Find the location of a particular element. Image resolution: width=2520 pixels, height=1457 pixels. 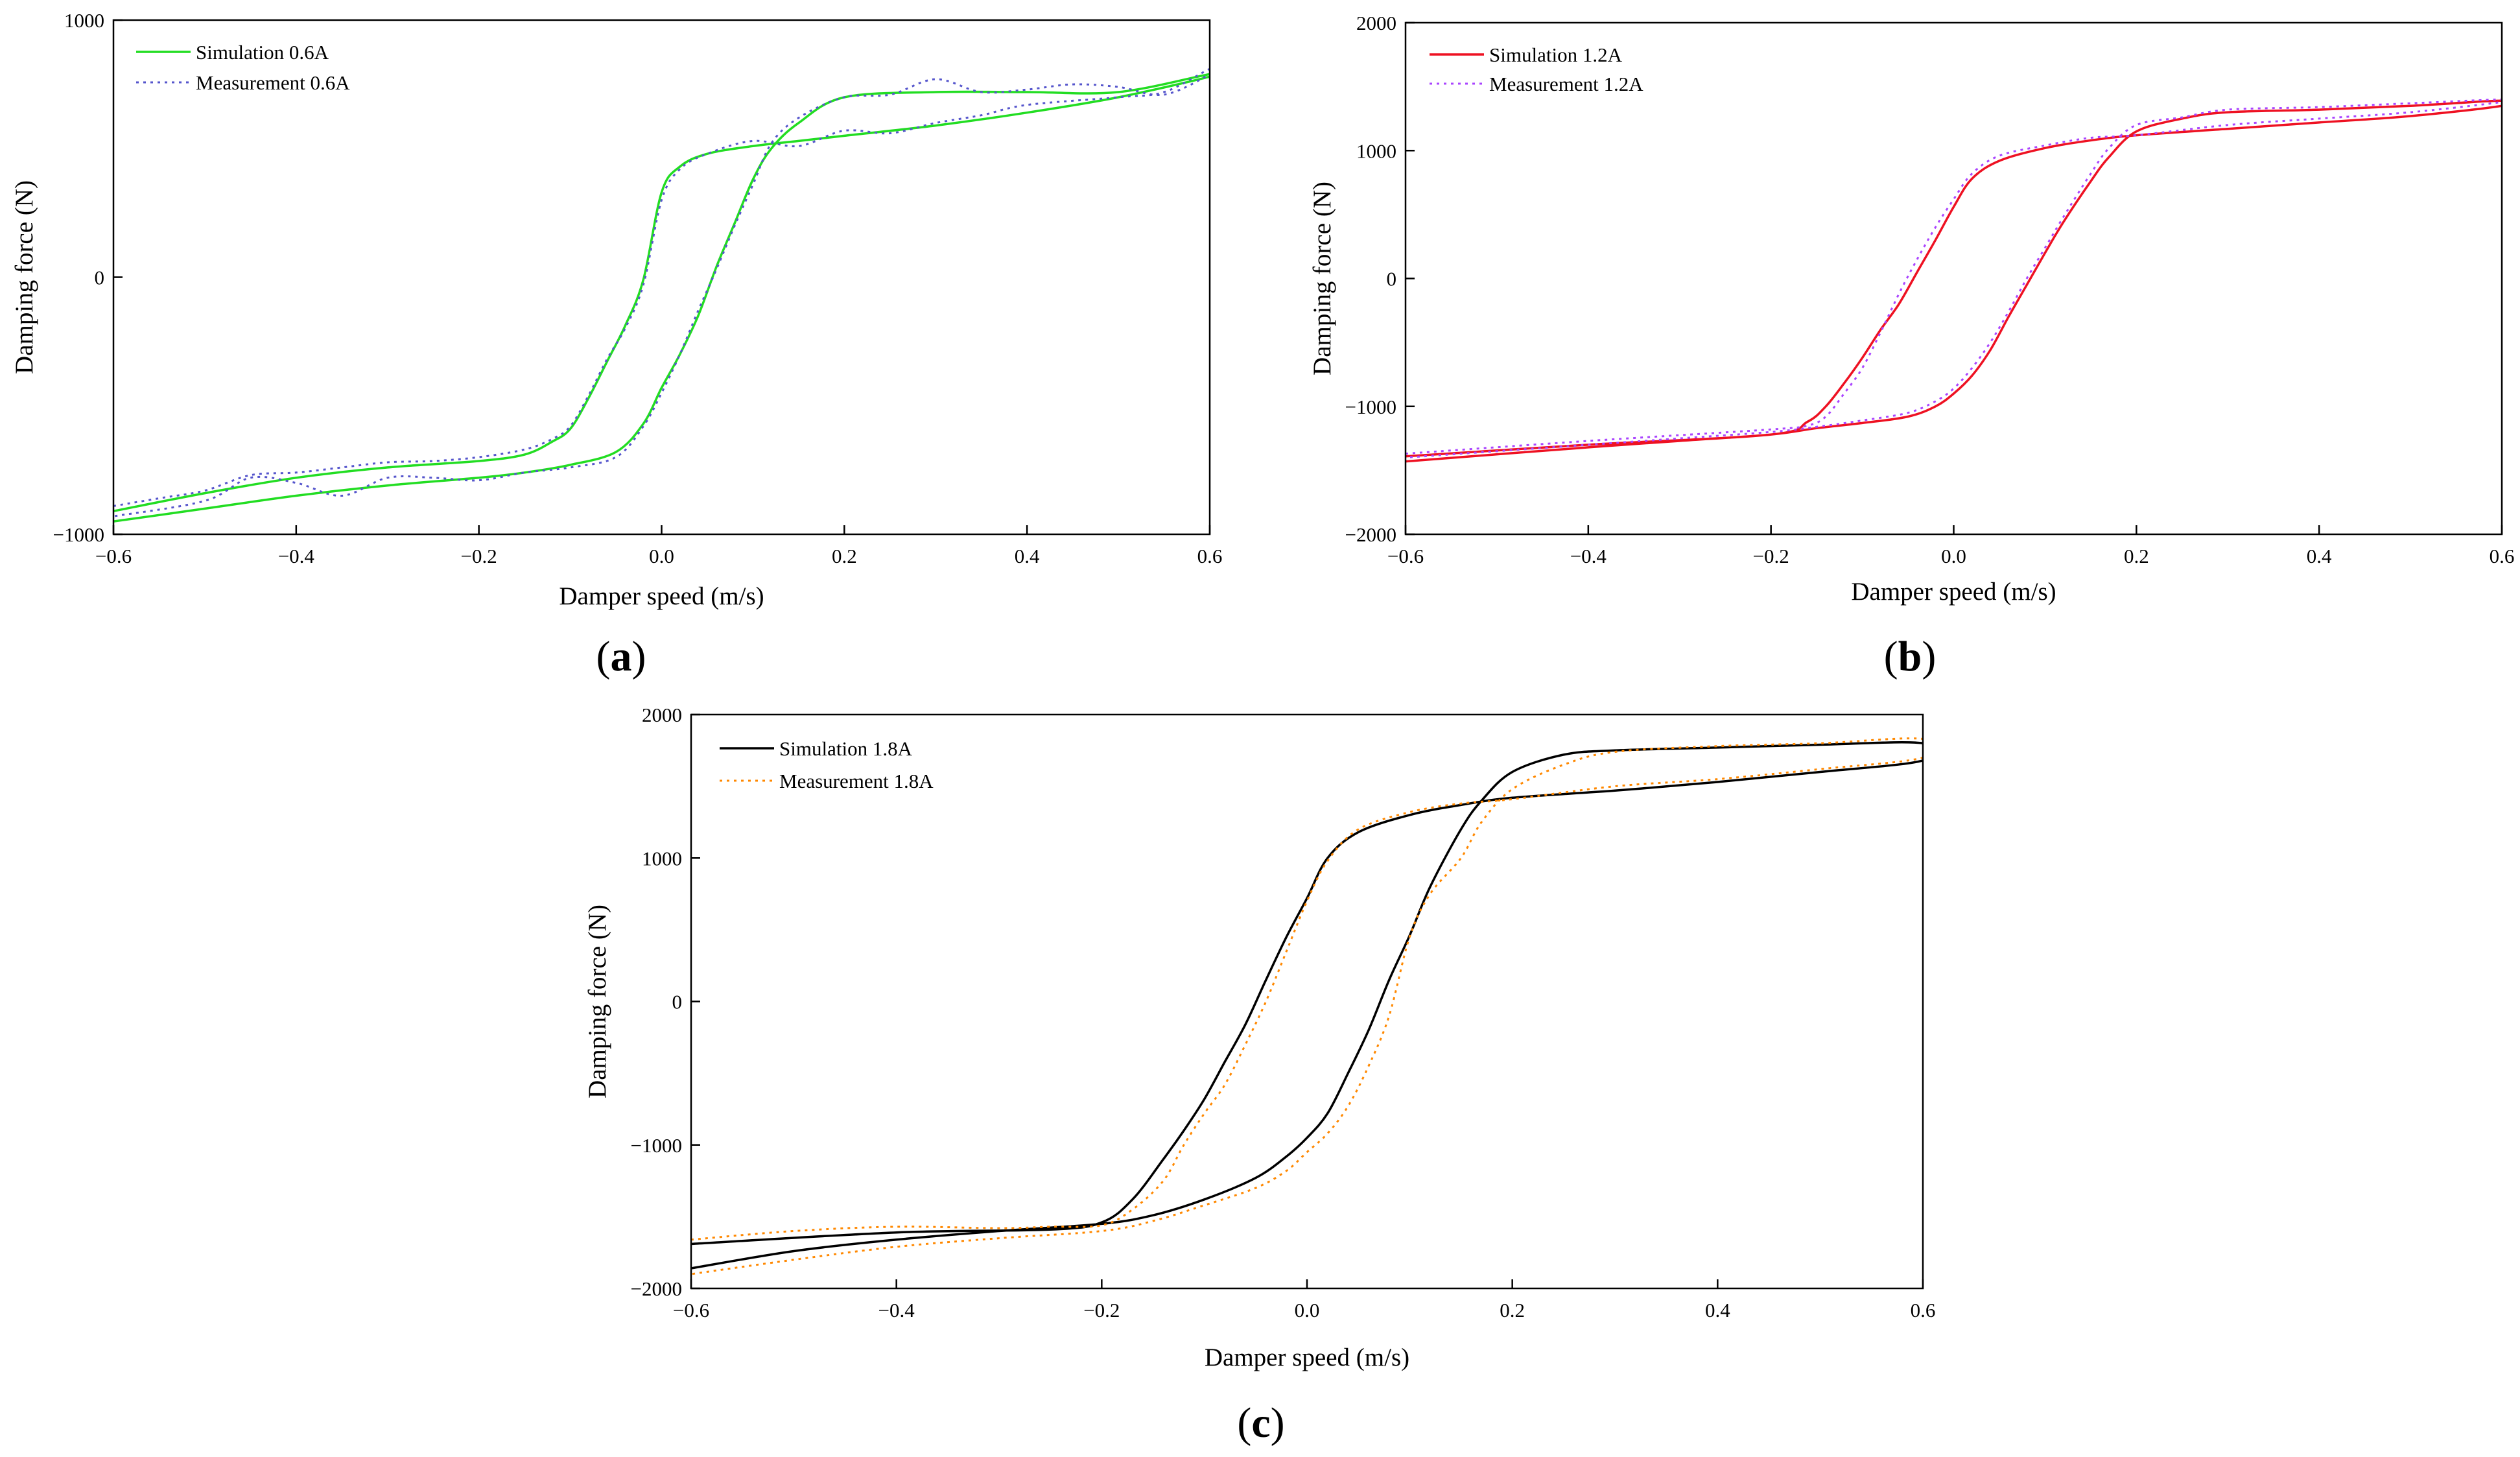

panel-c-y-tick-label: 1000 is located at coordinates (662, 859).